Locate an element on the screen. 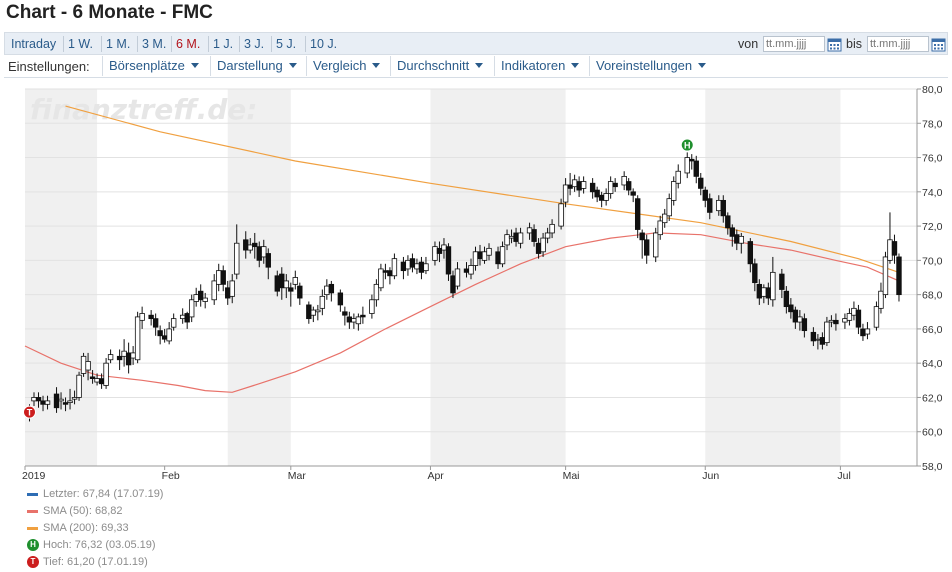  y-tick-label: 68,0 is located at coordinates (932, 296).